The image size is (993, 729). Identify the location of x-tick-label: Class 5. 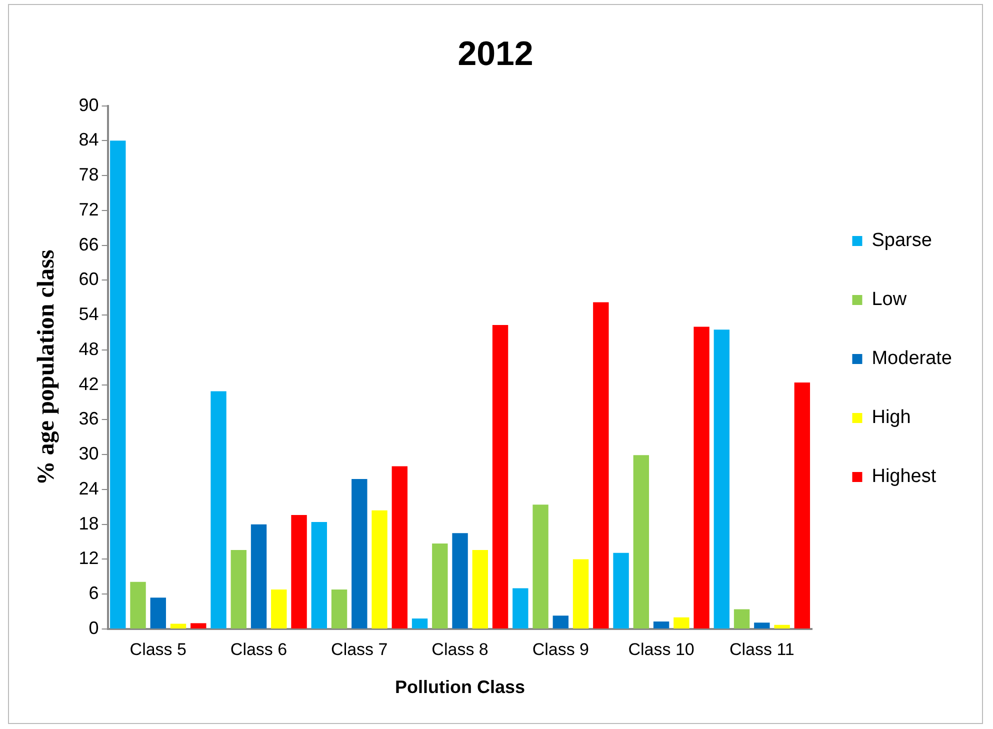
(158, 649).